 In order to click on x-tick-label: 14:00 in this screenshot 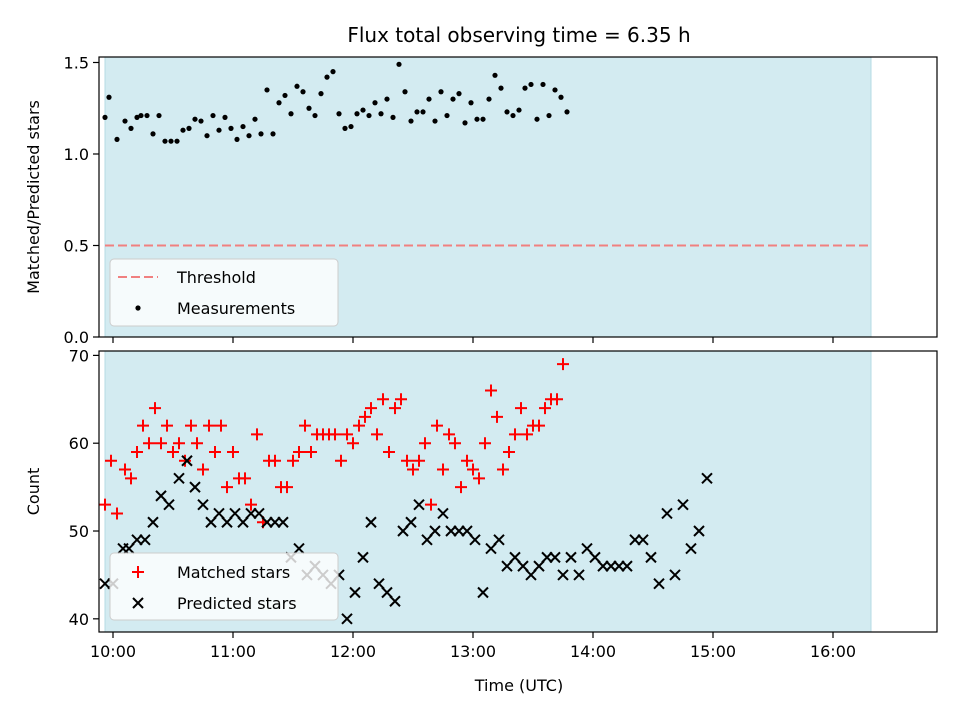, I will do `click(593, 651)`.